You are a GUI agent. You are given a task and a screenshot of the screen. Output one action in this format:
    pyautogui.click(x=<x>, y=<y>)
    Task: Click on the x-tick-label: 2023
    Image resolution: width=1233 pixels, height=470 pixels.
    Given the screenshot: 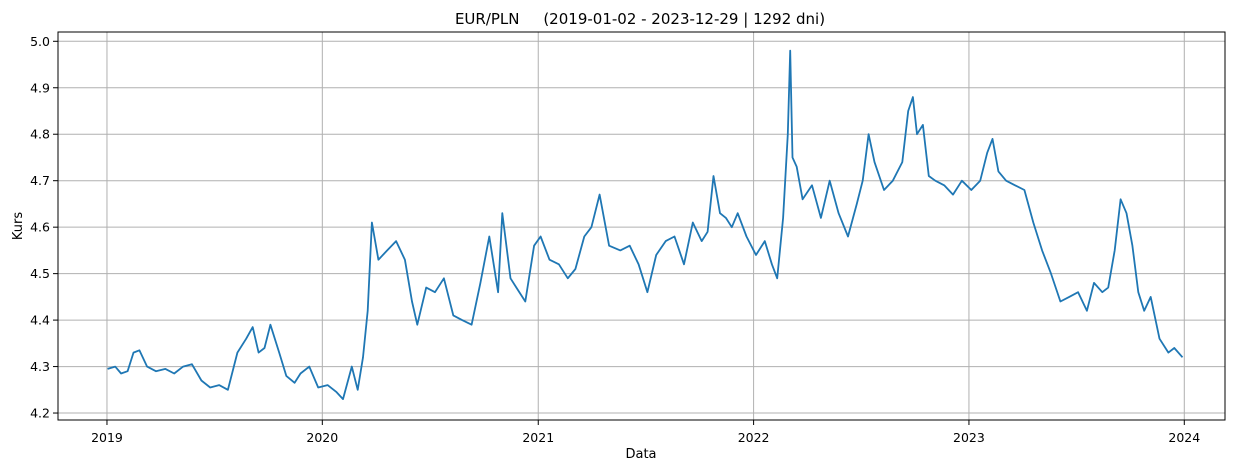 What is the action you would take?
    pyautogui.click(x=969, y=437)
    